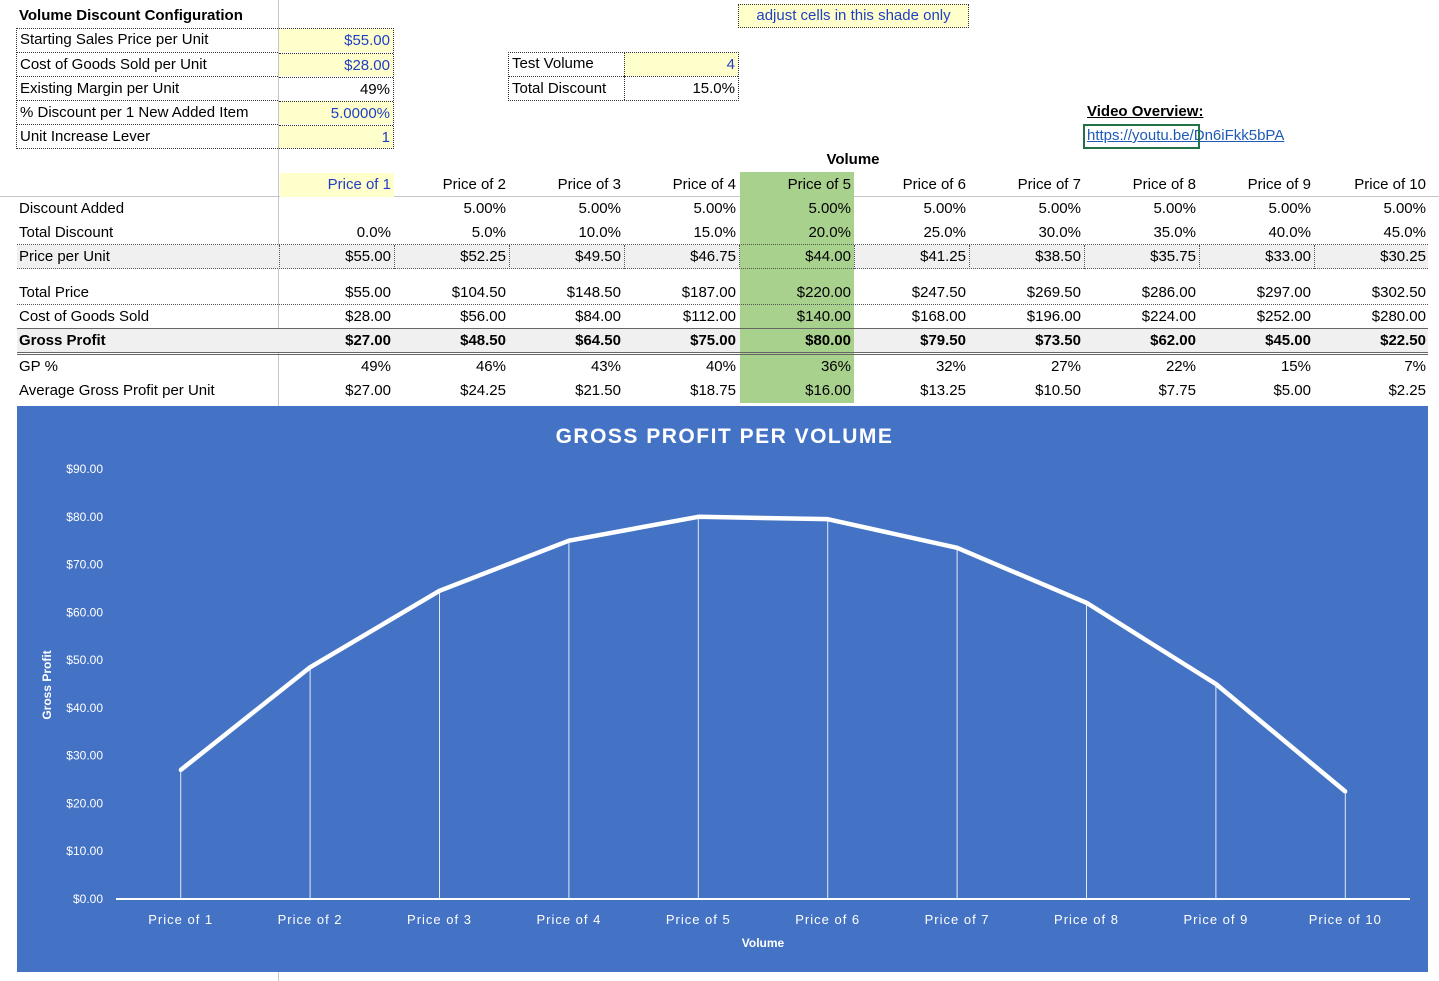 The image size is (1439, 981). Describe the element at coordinates (1404, 232) in the screenshot. I see `table-cell: 45.0%` at that location.